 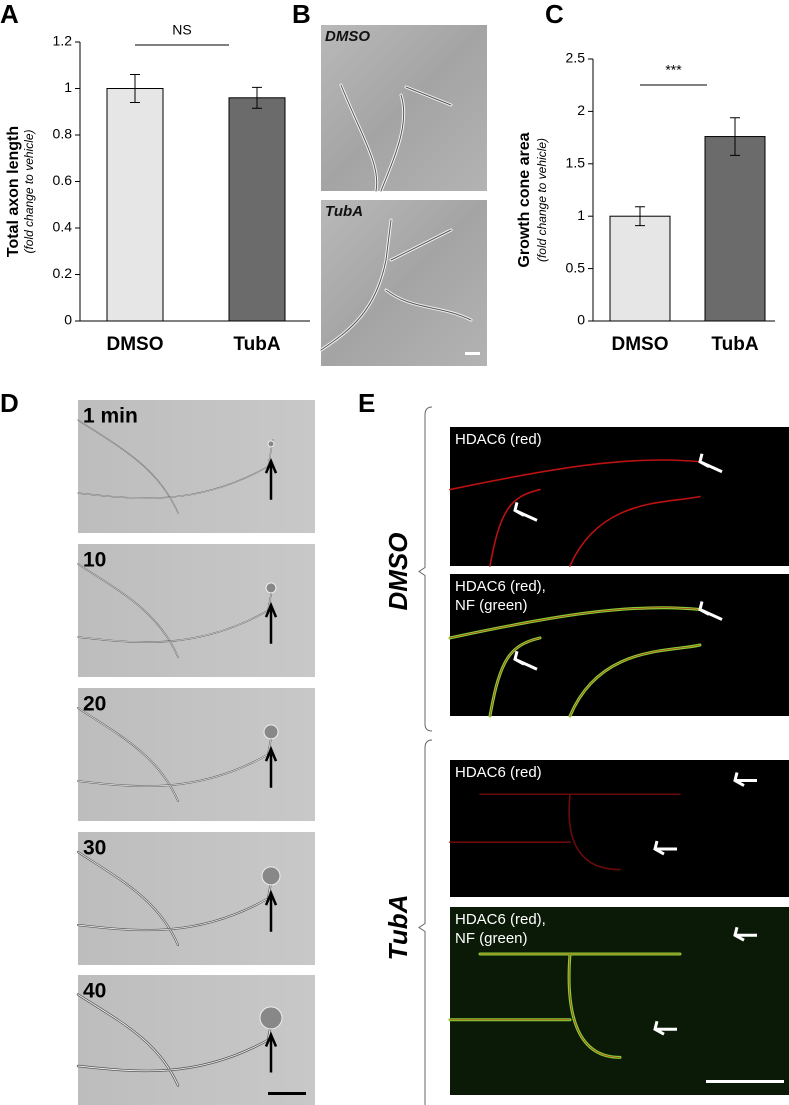 What do you see at coordinates (576, 267) in the screenshot?
I see `y-tick-label: 0.5` at bounding box center [576, 267].